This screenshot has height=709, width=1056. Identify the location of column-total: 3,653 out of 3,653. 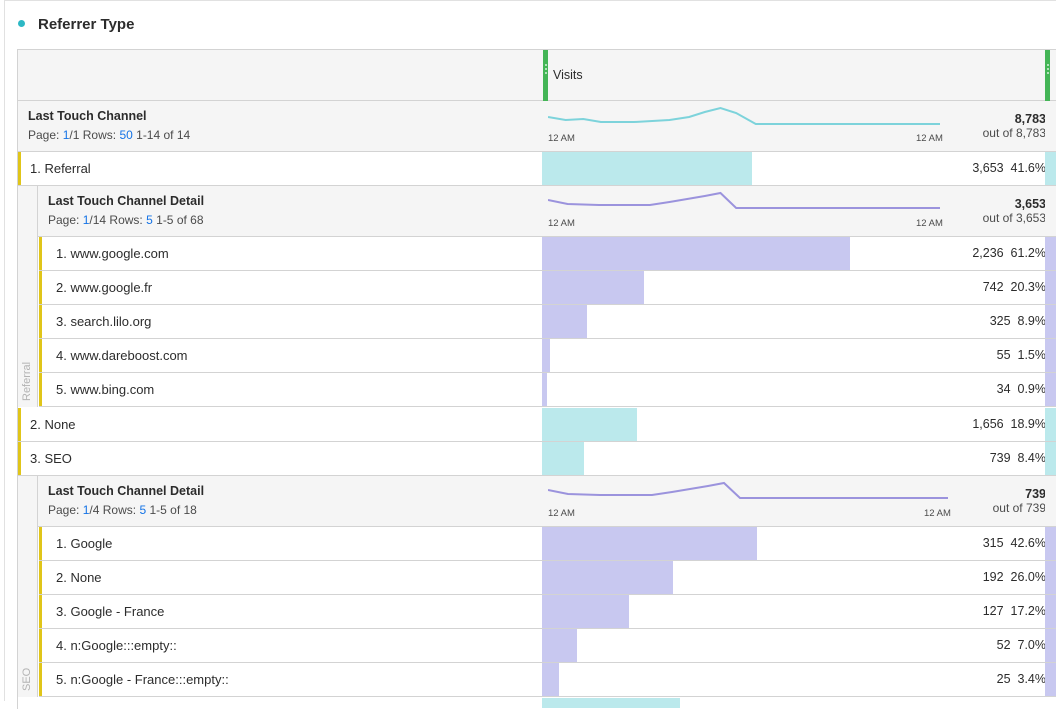
(1014, 211).